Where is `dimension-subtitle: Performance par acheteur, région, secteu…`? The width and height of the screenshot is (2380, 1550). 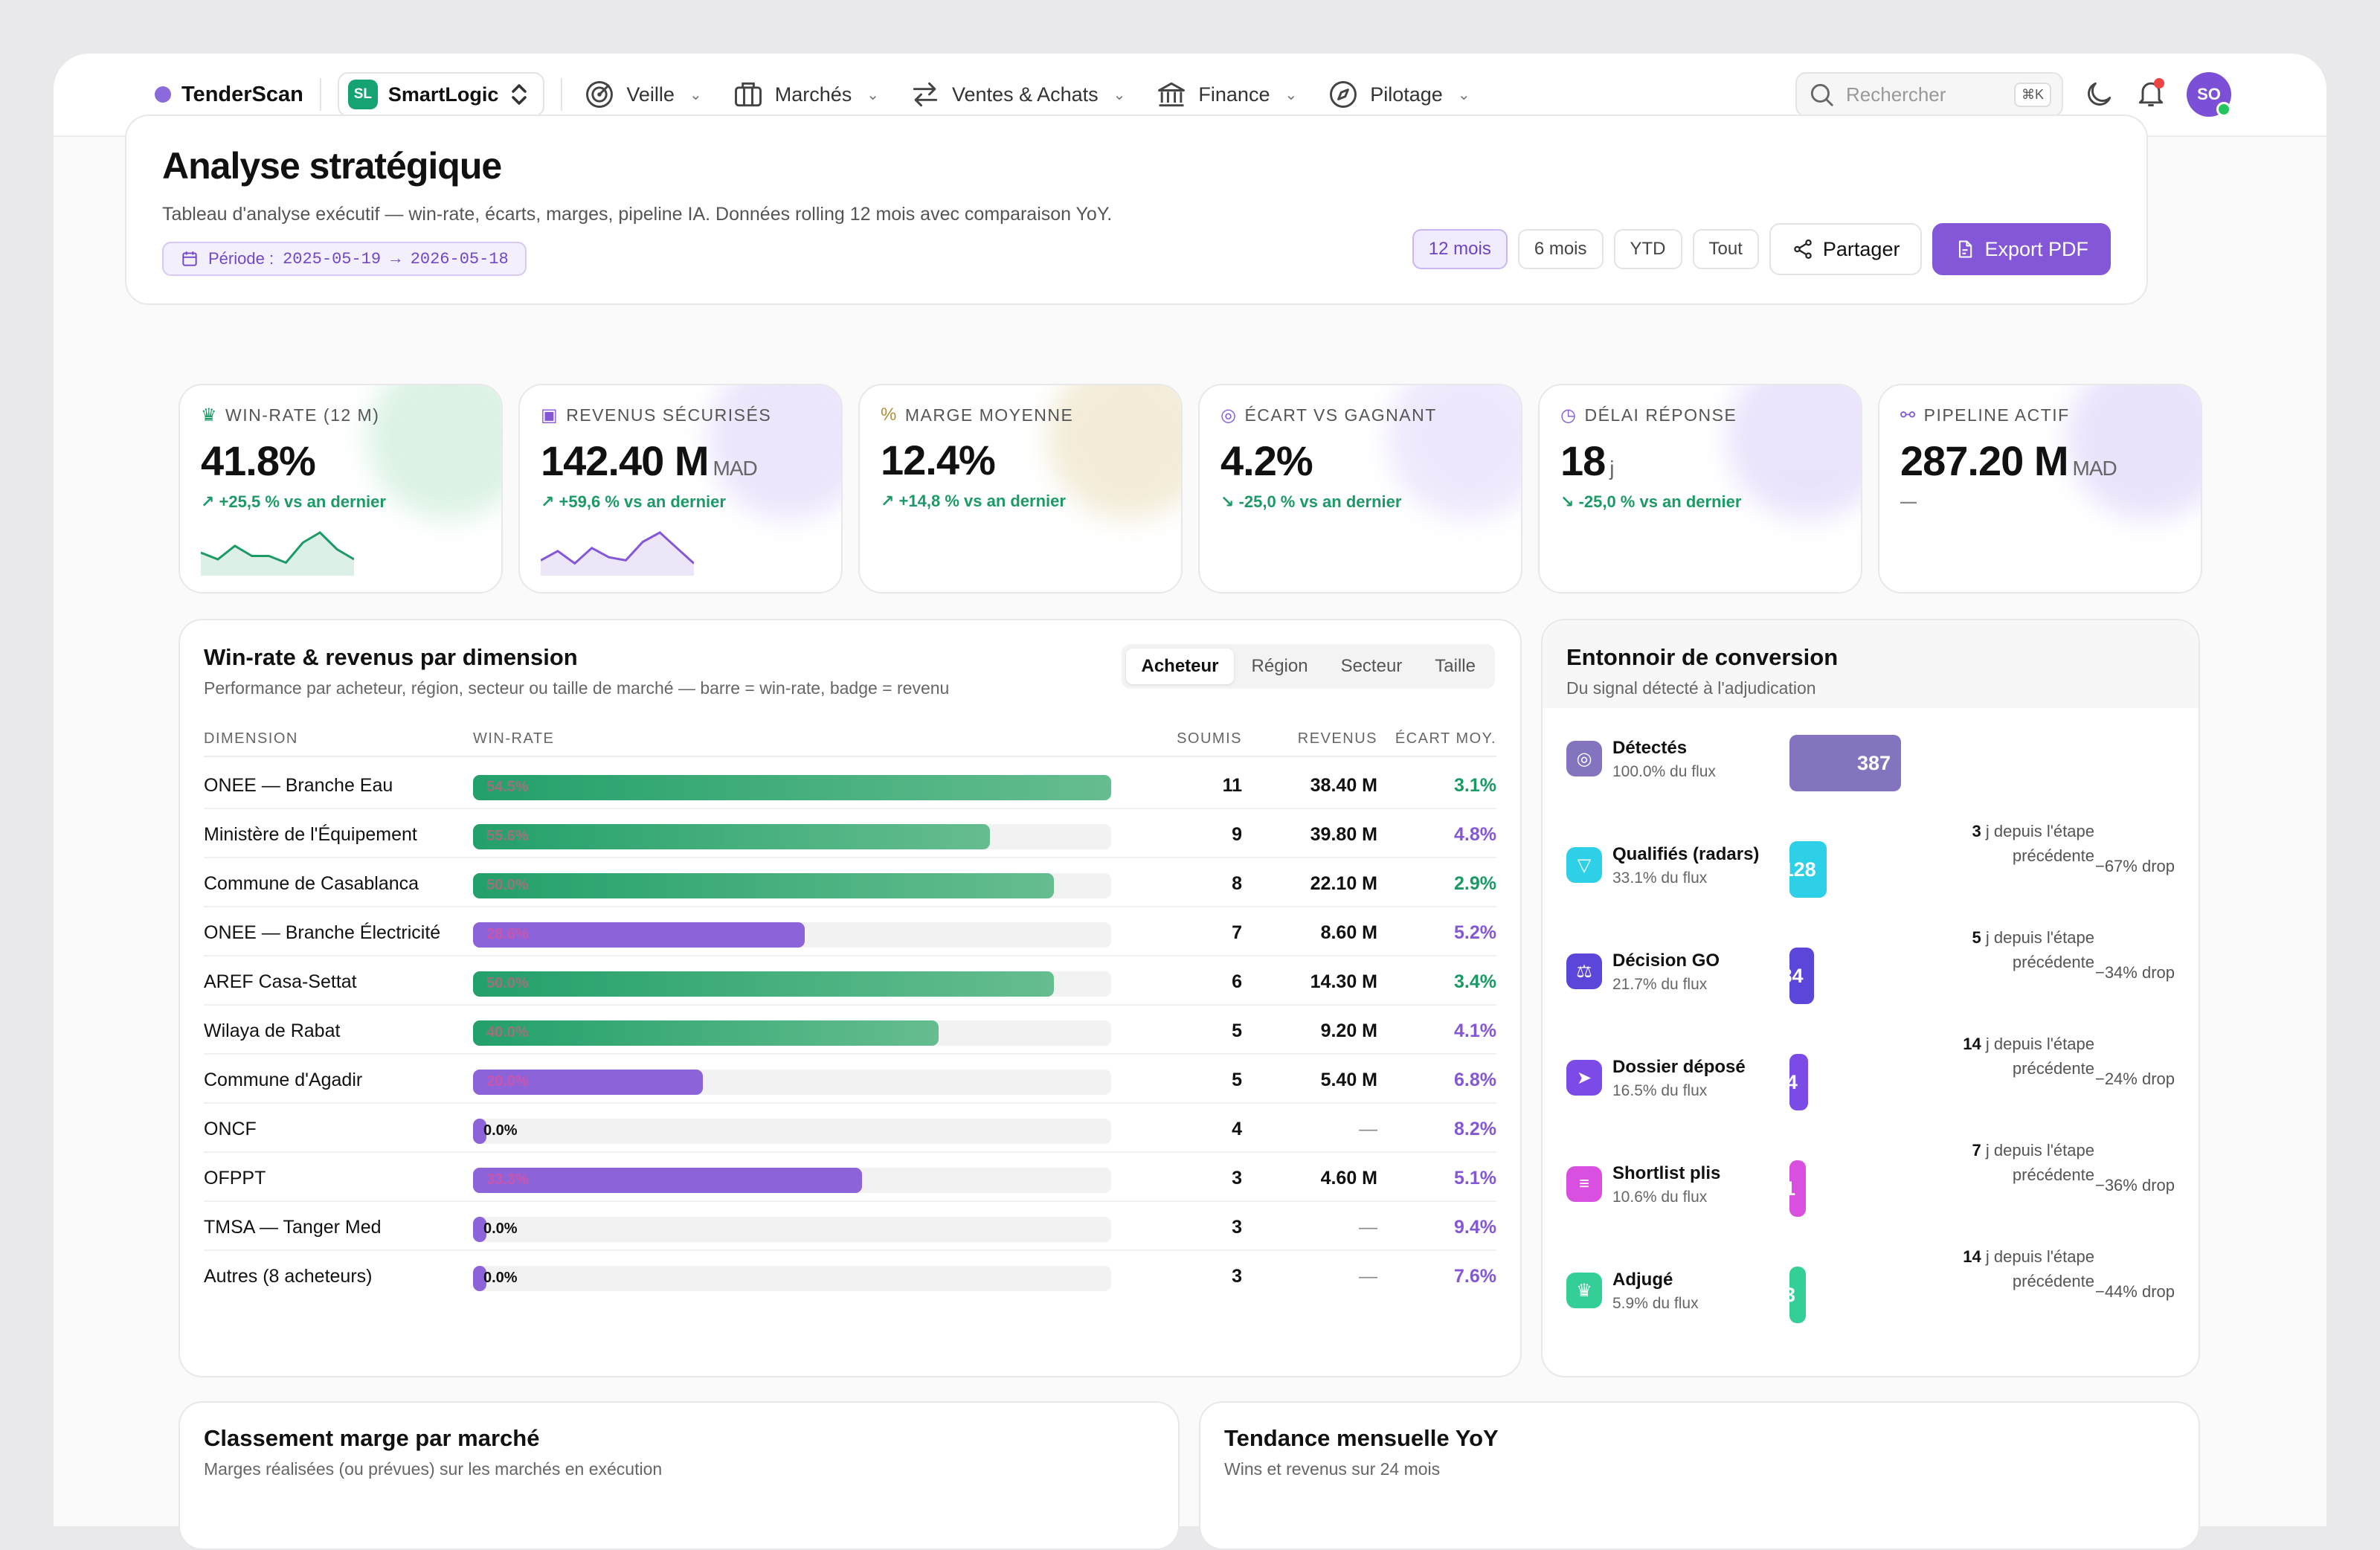
dimension-subtitle: Performance par acheteur, région, secteu… is located at coordinates (577, 688).